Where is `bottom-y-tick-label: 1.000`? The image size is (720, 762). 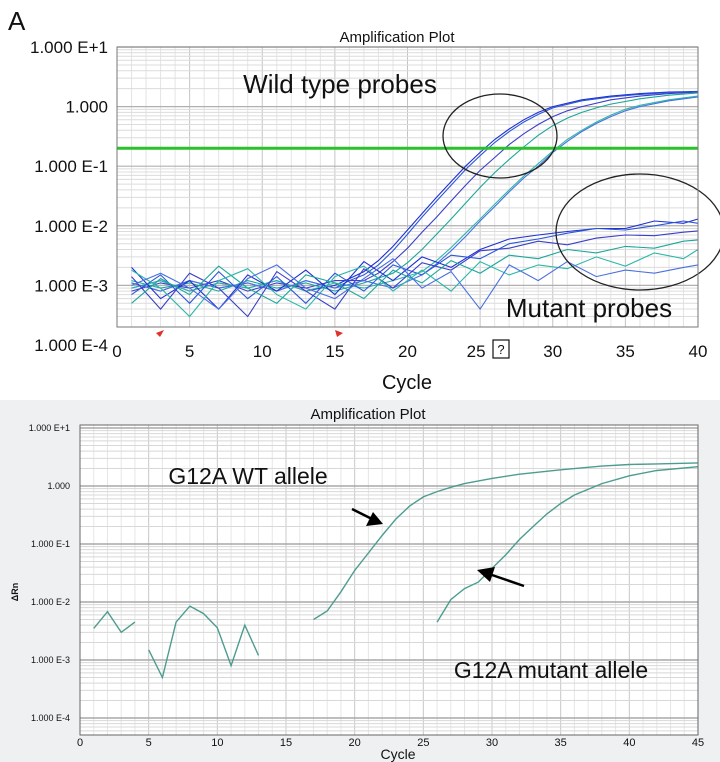
bottom-y-tick-label: 1.000 is located at coordinates (58, 486).